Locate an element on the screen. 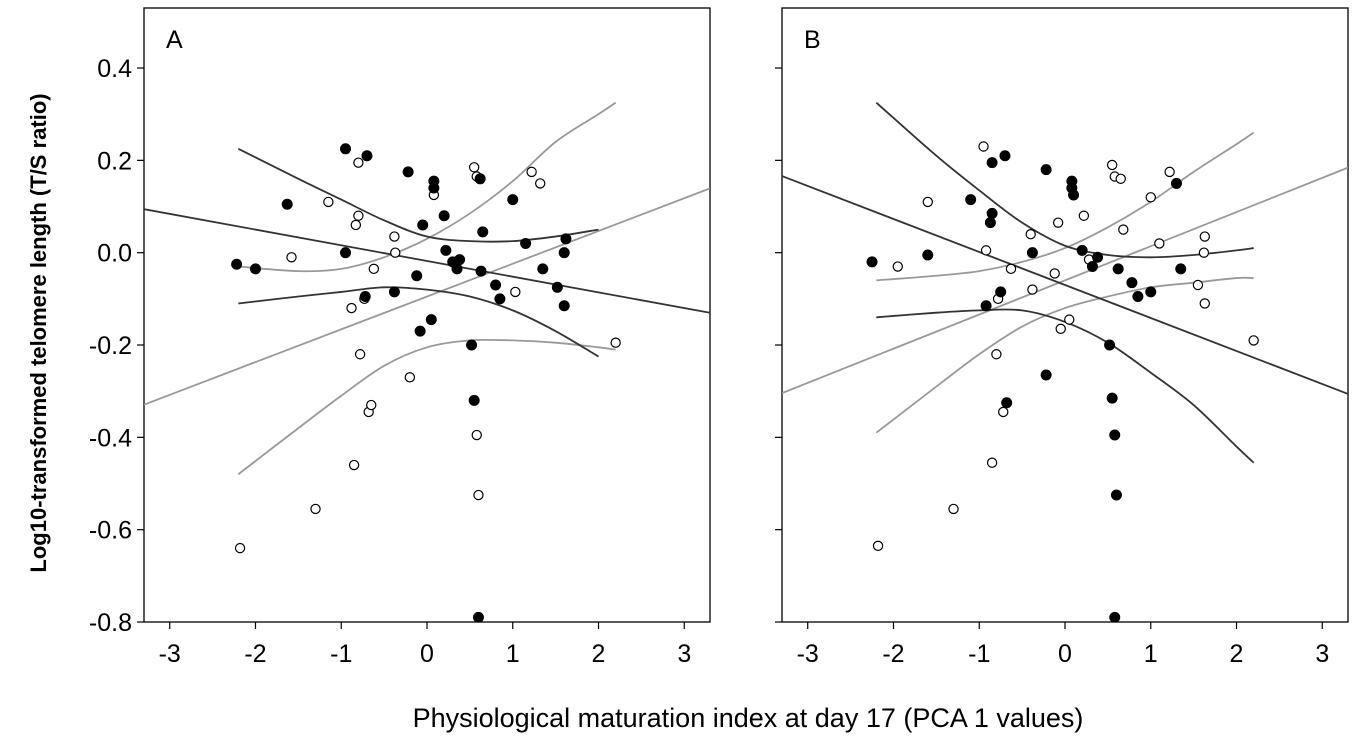 The height and width of the screenshot is (741, 1358). x-tick-label: 0 is located at coordinates (1065, 654).